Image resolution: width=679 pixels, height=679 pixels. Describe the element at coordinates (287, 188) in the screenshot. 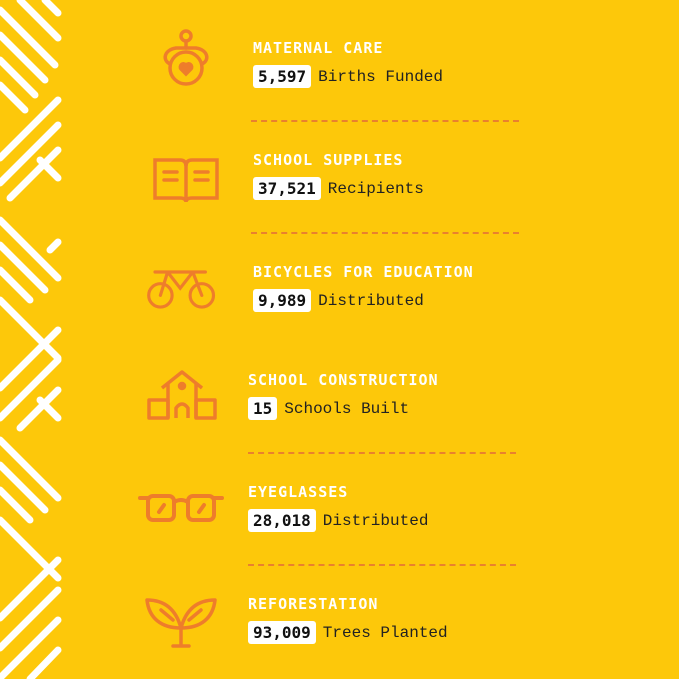

I see `item-value: 37,521` at that location.